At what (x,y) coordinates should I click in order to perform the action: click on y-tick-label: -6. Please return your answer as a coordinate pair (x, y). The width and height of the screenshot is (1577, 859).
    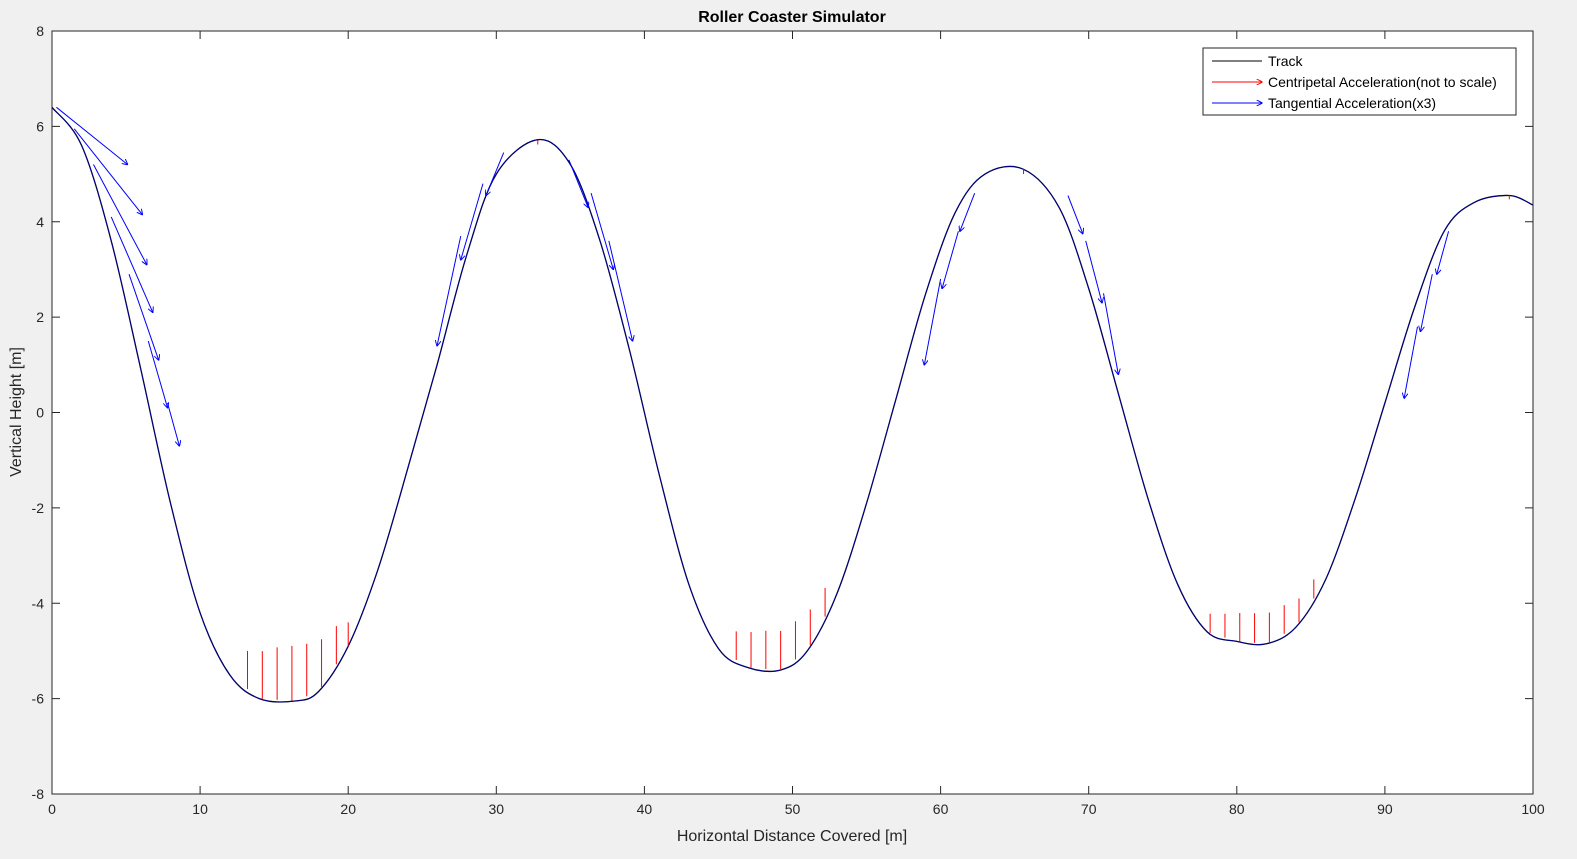
    Looking at the image, I should click on (38, 699).